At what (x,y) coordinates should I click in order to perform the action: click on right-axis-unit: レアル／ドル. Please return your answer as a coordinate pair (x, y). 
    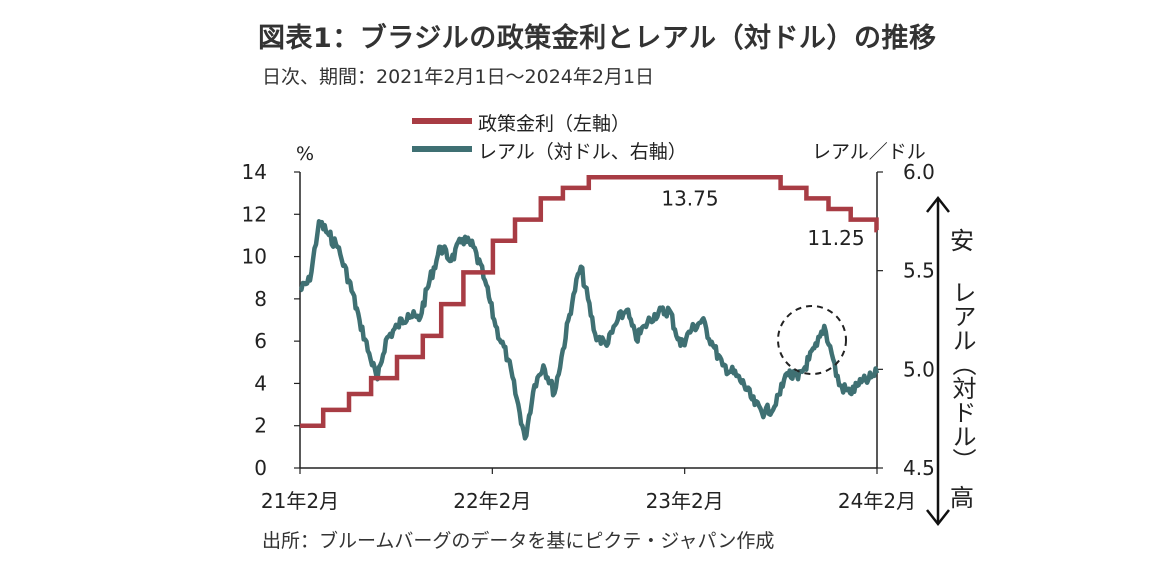
    Looking at the image, I should click on (869, 152).